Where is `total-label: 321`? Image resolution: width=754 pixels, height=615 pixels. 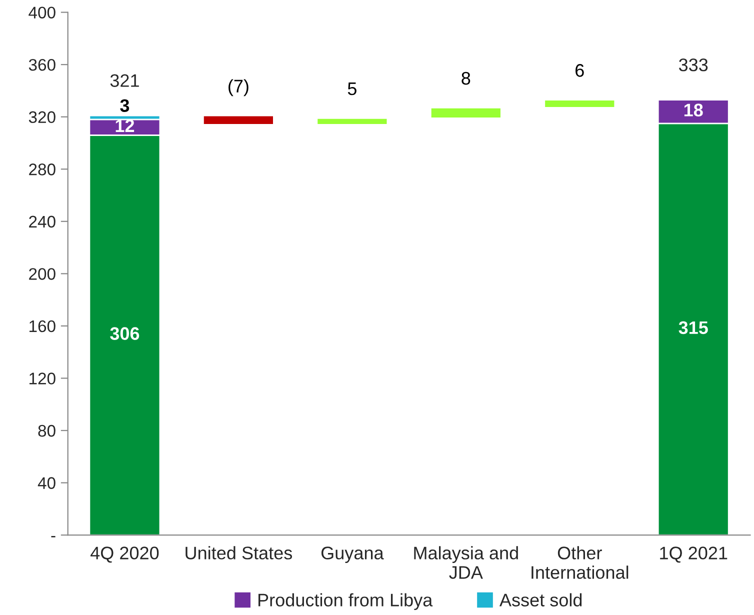 total-label: 321 is located at coordinates (124, 80).